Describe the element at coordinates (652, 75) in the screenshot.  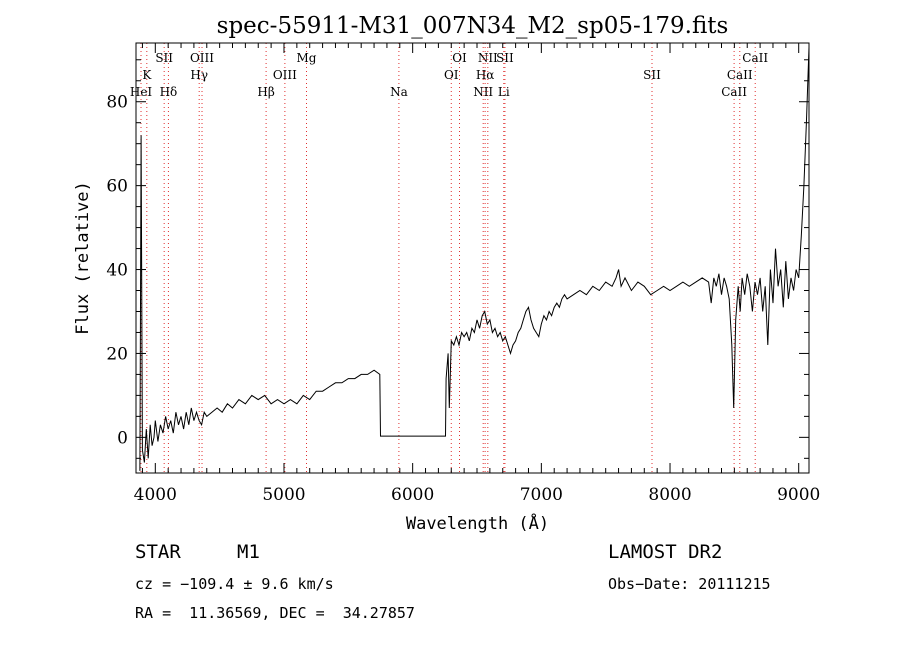
I see `line-label-17: SII` at that location.